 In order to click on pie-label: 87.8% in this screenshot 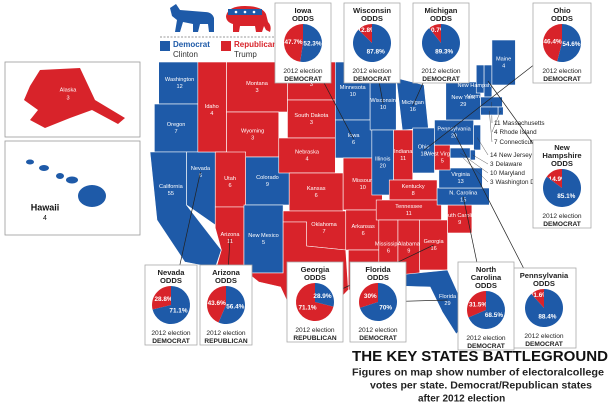, I will do `click(376, 51)`.